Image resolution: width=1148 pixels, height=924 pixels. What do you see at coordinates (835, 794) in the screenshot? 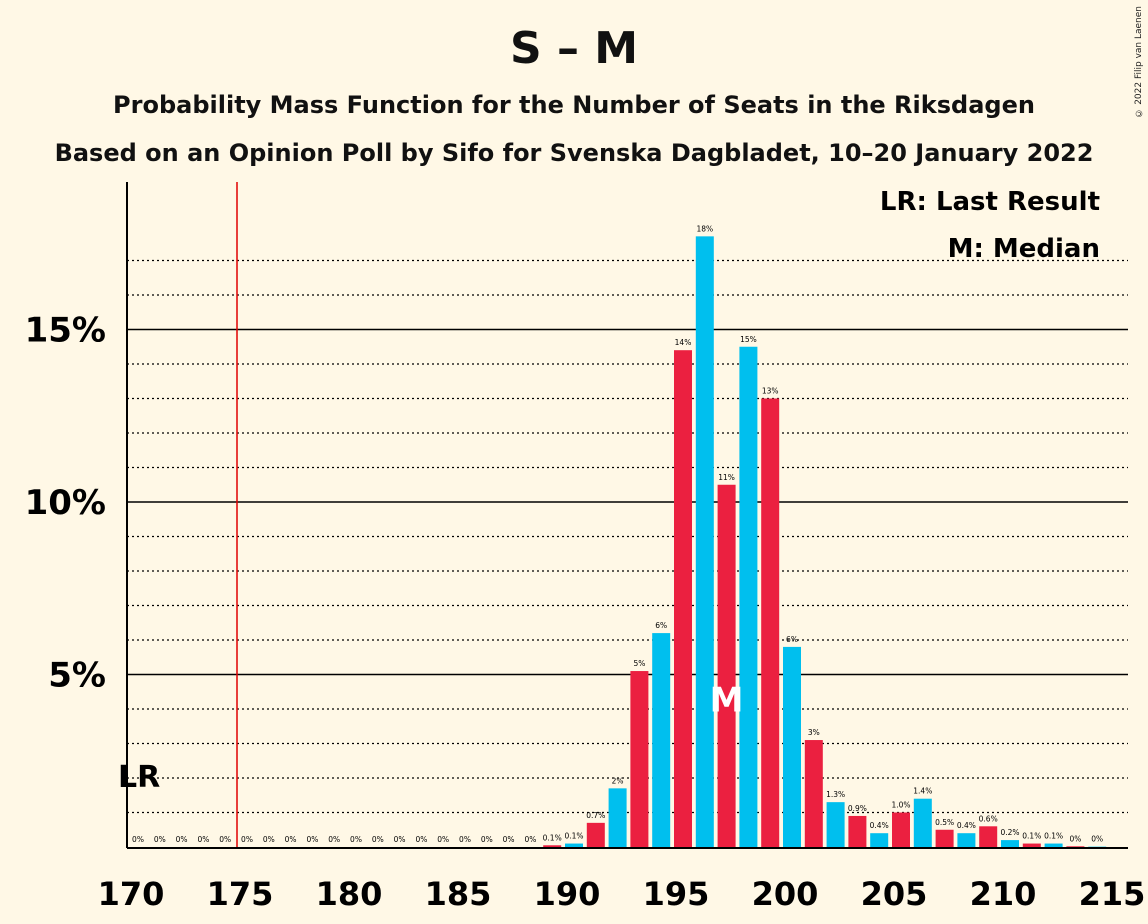
I see `bar-value-label: 1.3%` at bounding box center [835, 794].